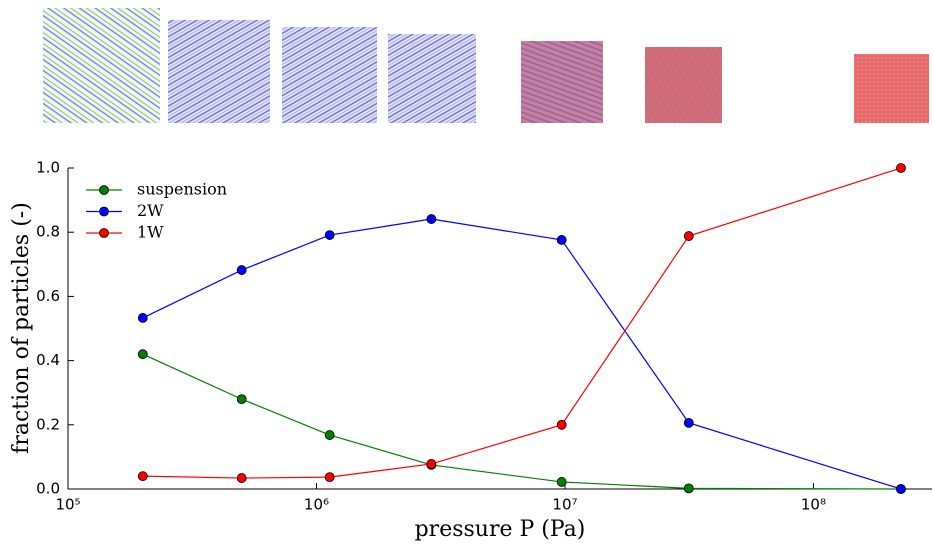 This screenshot has height=547, width=933. I want to click on x-tick-label: 10⁶, so click(316, 505).